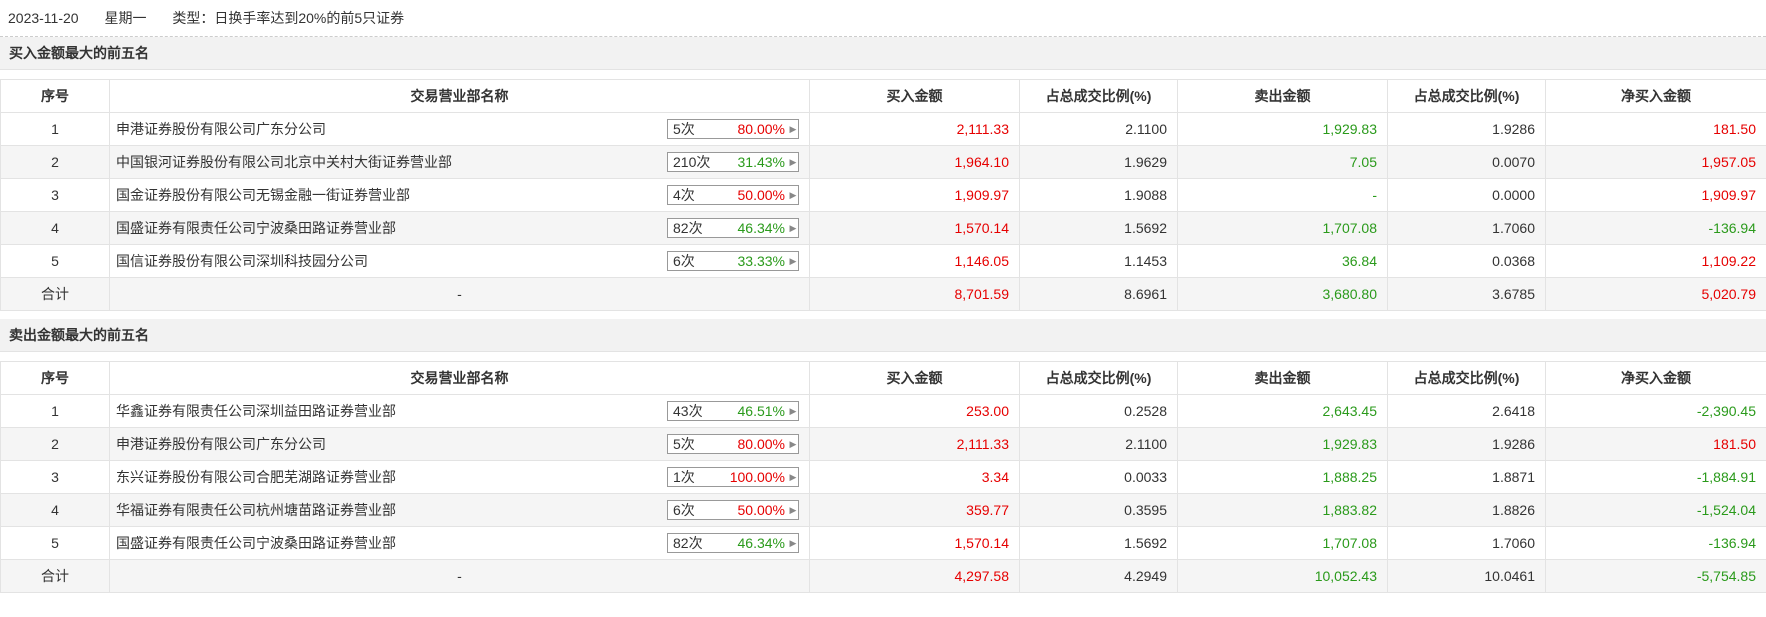 Image resolution: width=1766 pixels, height=617 pixels. What do you see at coordinates (284, 162) in the screenshot?
I see `dept-name: 中国银河证券股份有限公司北京中关村大街证券营业部` at bounding box center [284, 162].